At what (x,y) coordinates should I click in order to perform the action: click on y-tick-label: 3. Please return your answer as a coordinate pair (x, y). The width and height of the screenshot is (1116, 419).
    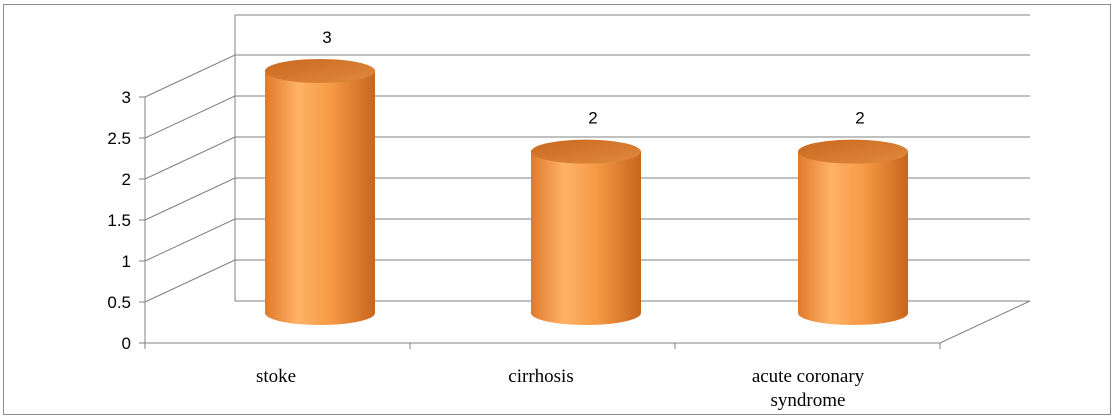
    Looking at the image, I should click on (126, 97).